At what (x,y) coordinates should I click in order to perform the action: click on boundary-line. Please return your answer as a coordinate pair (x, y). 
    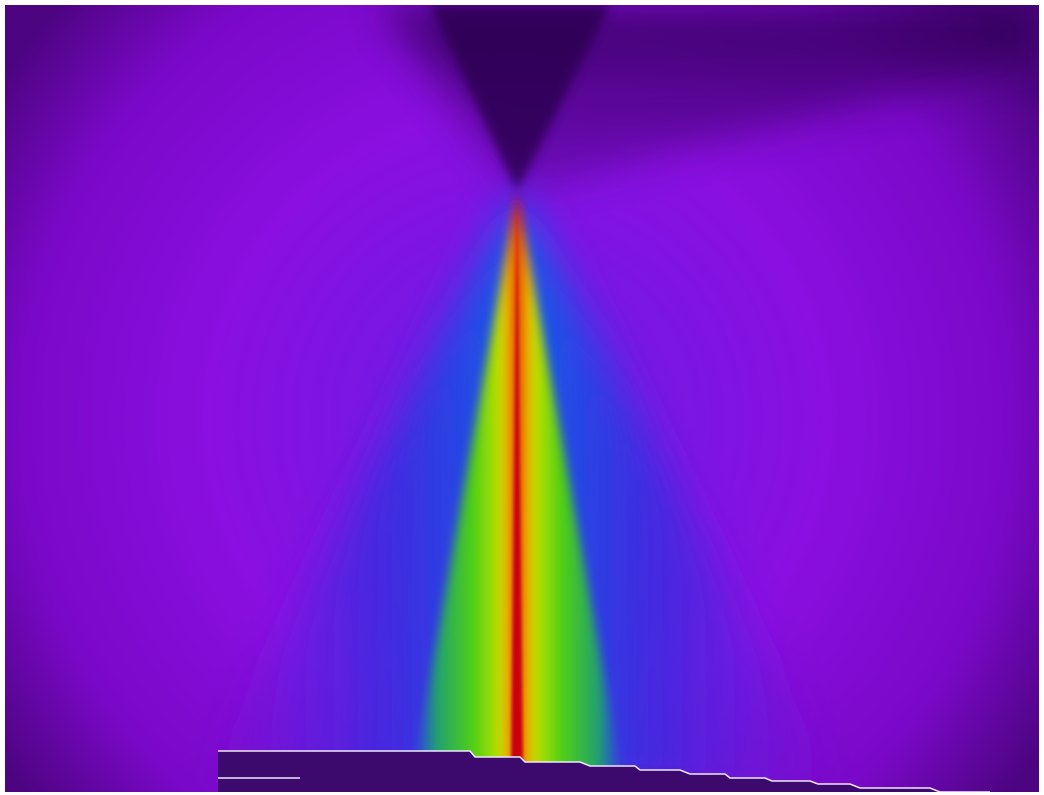
    Looking at the image, I should click on (604, 771).